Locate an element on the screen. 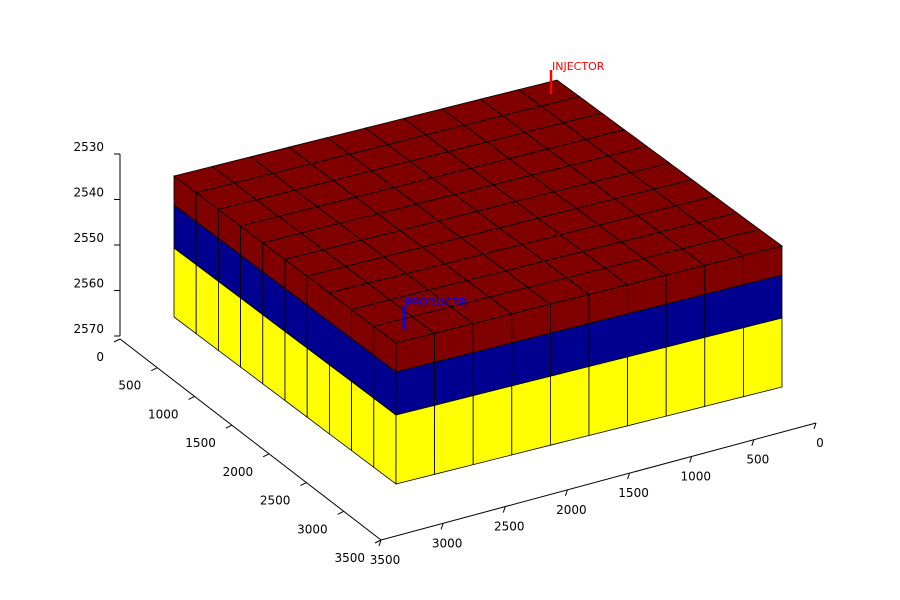 Image resolution: width=900 pixels, height=600 pixels. x-tick-label: 500 is located at coordinates (757, 460).